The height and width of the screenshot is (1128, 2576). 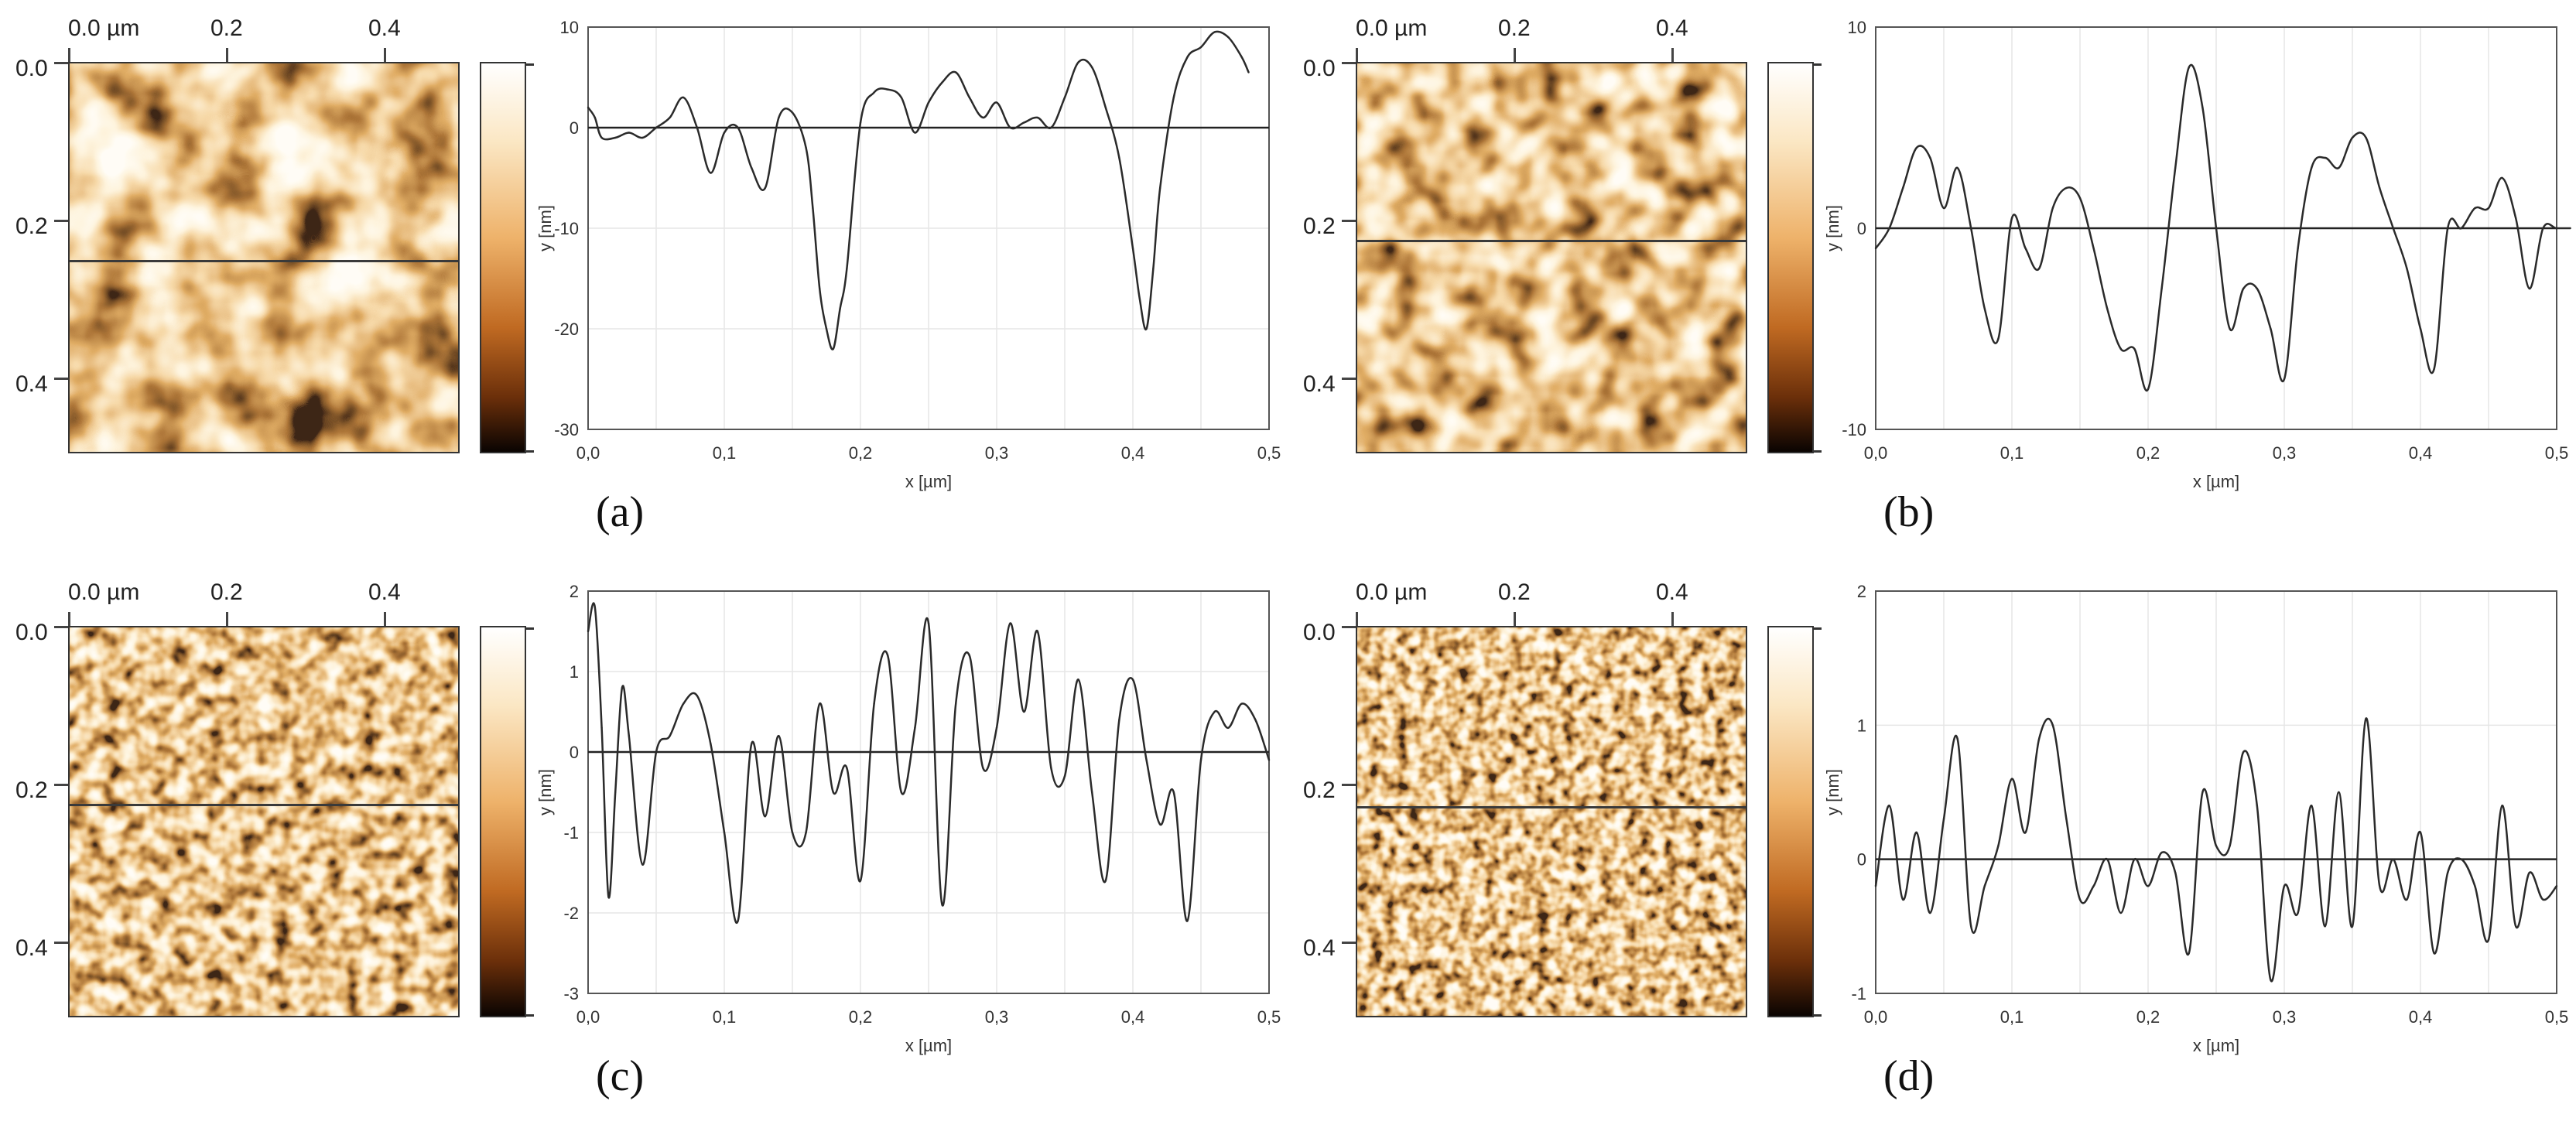 I want to click on x-tick-label: 0,4, so click(x=2421, y=1017).